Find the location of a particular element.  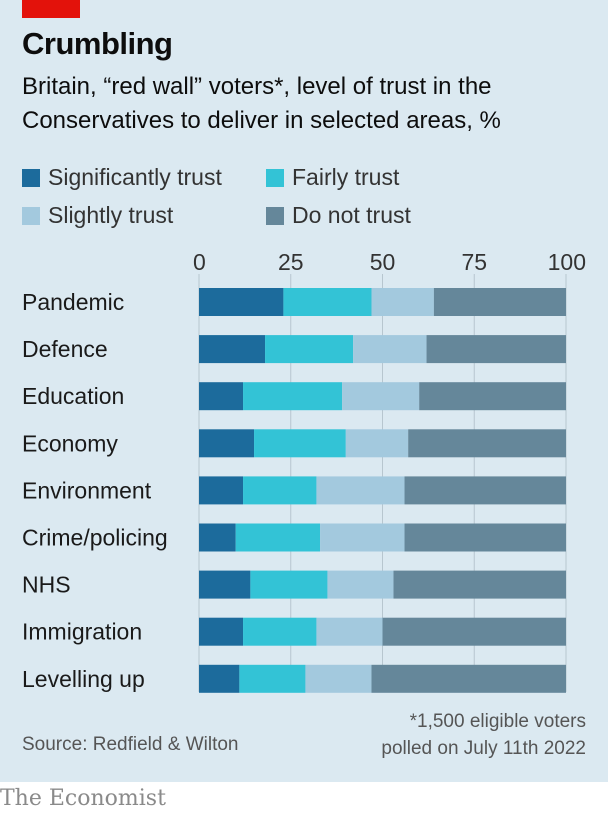

x-tick-label: 100 is located at coordinates (567, 262).